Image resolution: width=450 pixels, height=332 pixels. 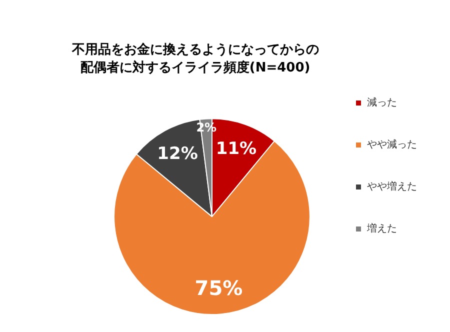 What do you see at coordinates (218, 288) in the screenshot?
I see `data-label: 75%` at bounding box center [218, 288].